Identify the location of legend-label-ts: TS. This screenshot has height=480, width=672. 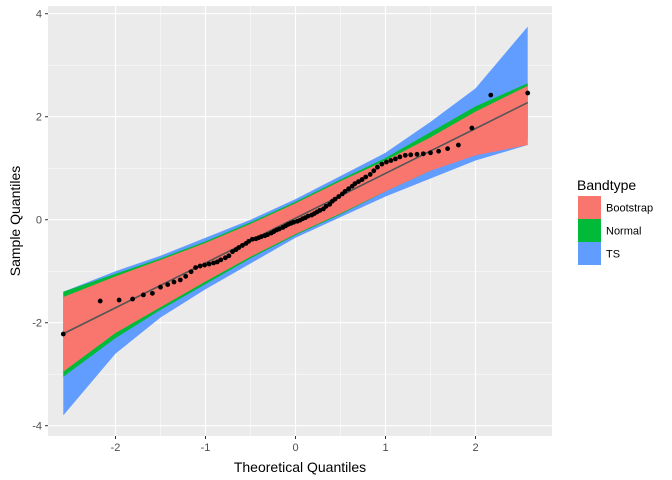
(613, 255).